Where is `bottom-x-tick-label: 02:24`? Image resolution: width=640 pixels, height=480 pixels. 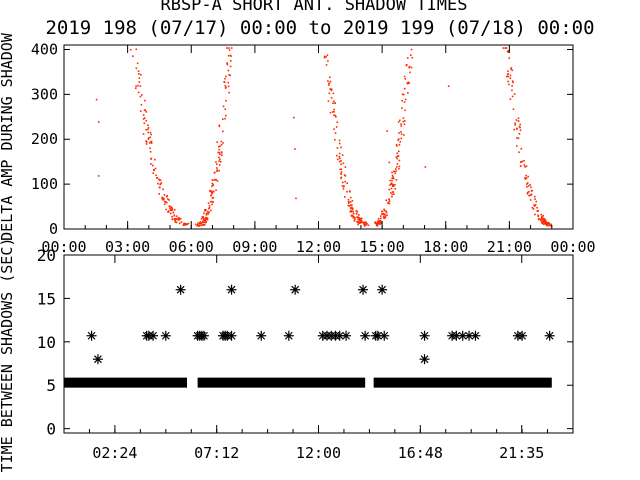
bottom-x-tick-label: 02:24 is located at coordinates (114, 453).